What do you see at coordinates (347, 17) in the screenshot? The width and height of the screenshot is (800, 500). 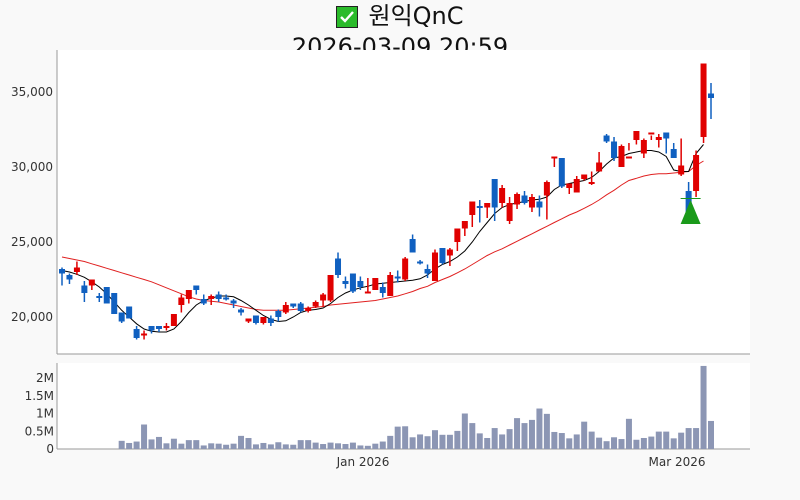 I see `check-mark-icon` at bounding box center [347, 17].